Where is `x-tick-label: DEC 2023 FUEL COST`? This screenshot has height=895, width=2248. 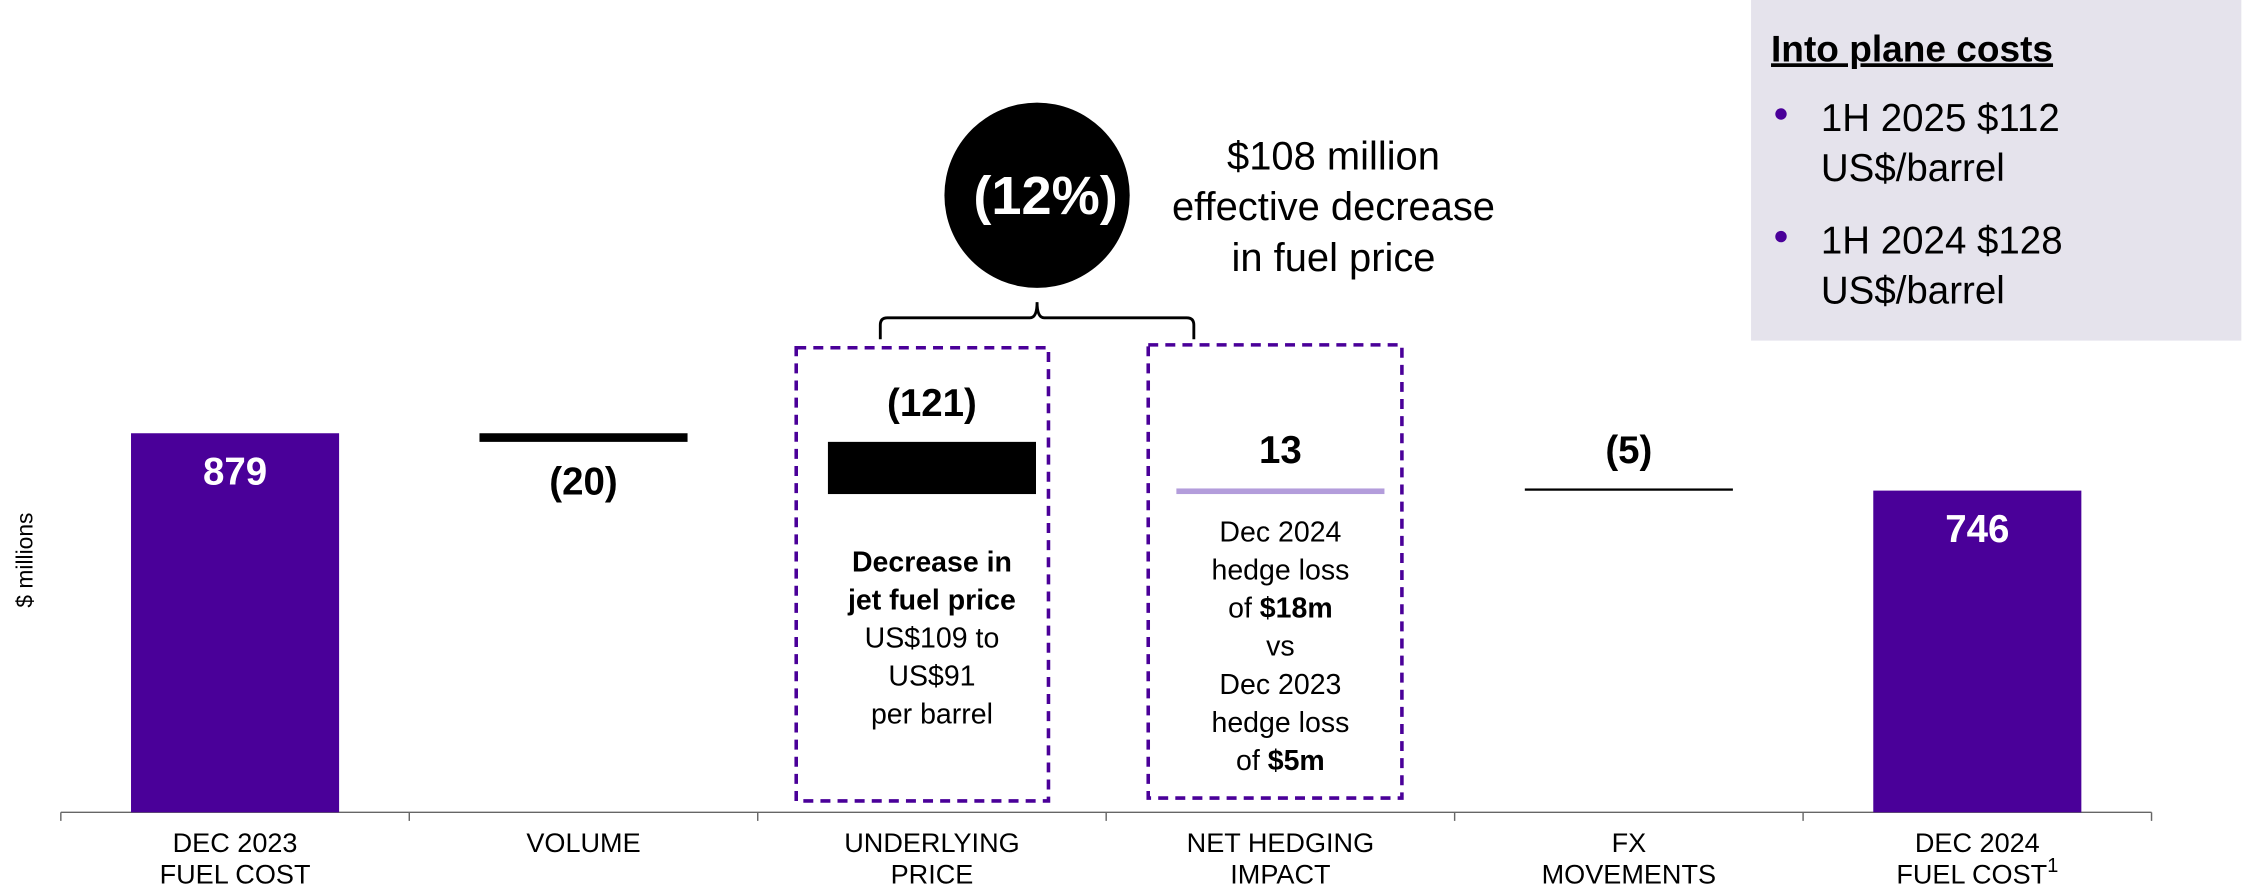 x-tick-label: DEC 2023 FUEL COST is located at coordinates (235, 858).